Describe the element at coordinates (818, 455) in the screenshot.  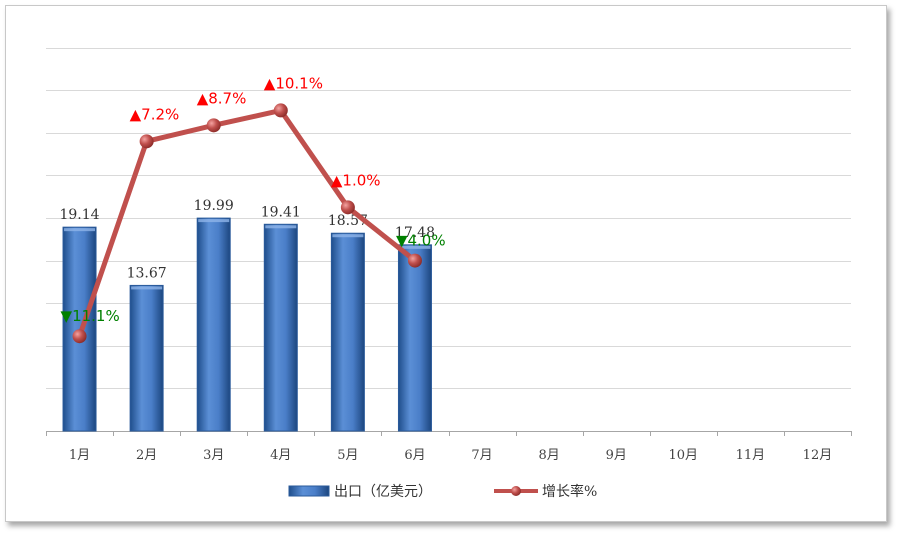
I see `x-tick-label: 12月` at that location.